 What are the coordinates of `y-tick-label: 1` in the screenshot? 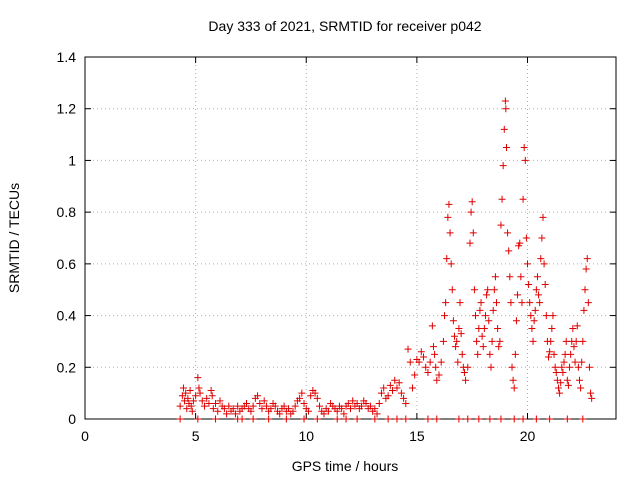 It's located at (72, 160).